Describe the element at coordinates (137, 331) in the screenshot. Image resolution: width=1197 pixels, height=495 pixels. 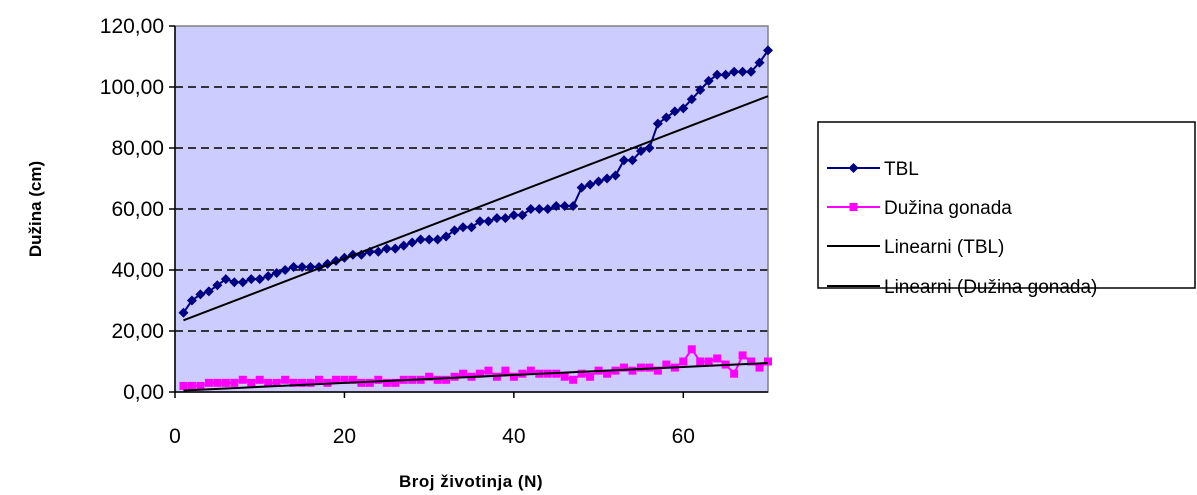
I see `y-tick-label: 20,00` at that location.